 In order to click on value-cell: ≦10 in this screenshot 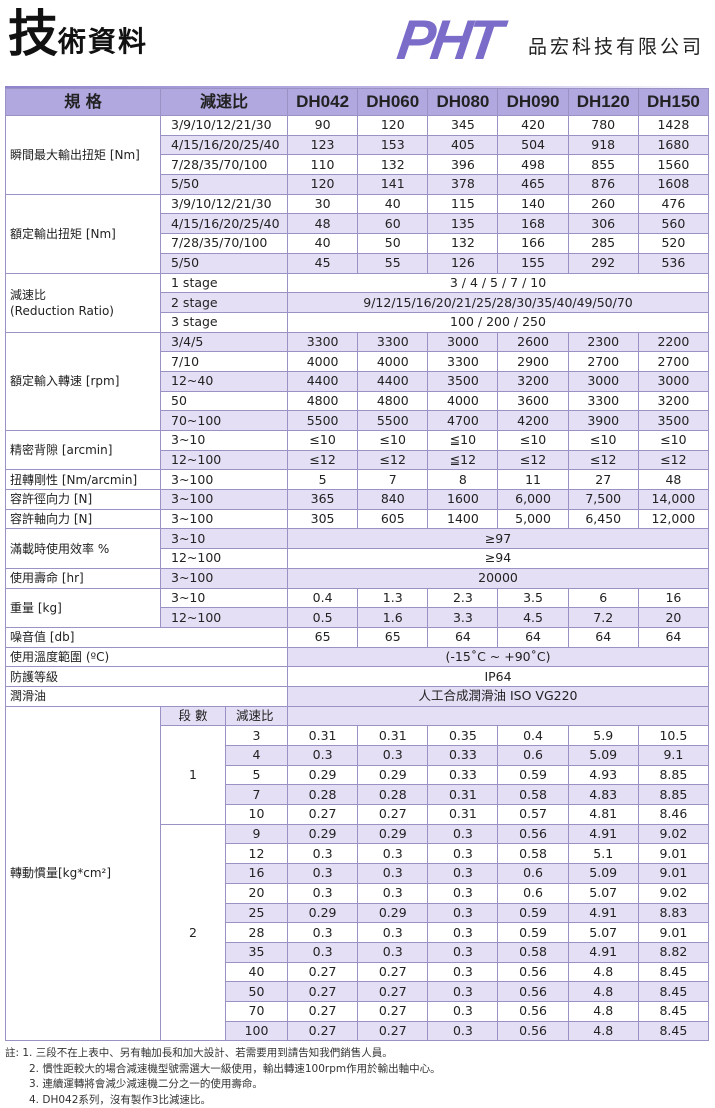, I will do `click(463, 440)`.